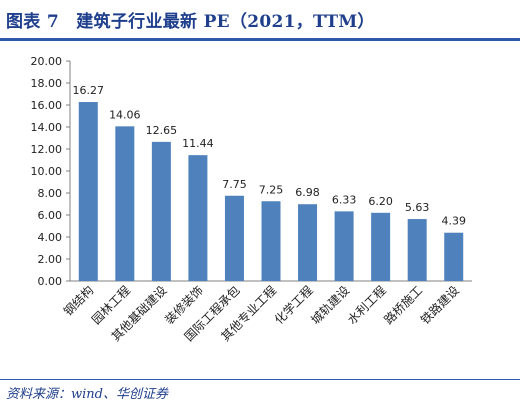 The height and width of the screenshot is (407, 520). Describe the element at coordinates (50, 281) in the screenshot. I see `y-tick-label: 0.00` at that location.